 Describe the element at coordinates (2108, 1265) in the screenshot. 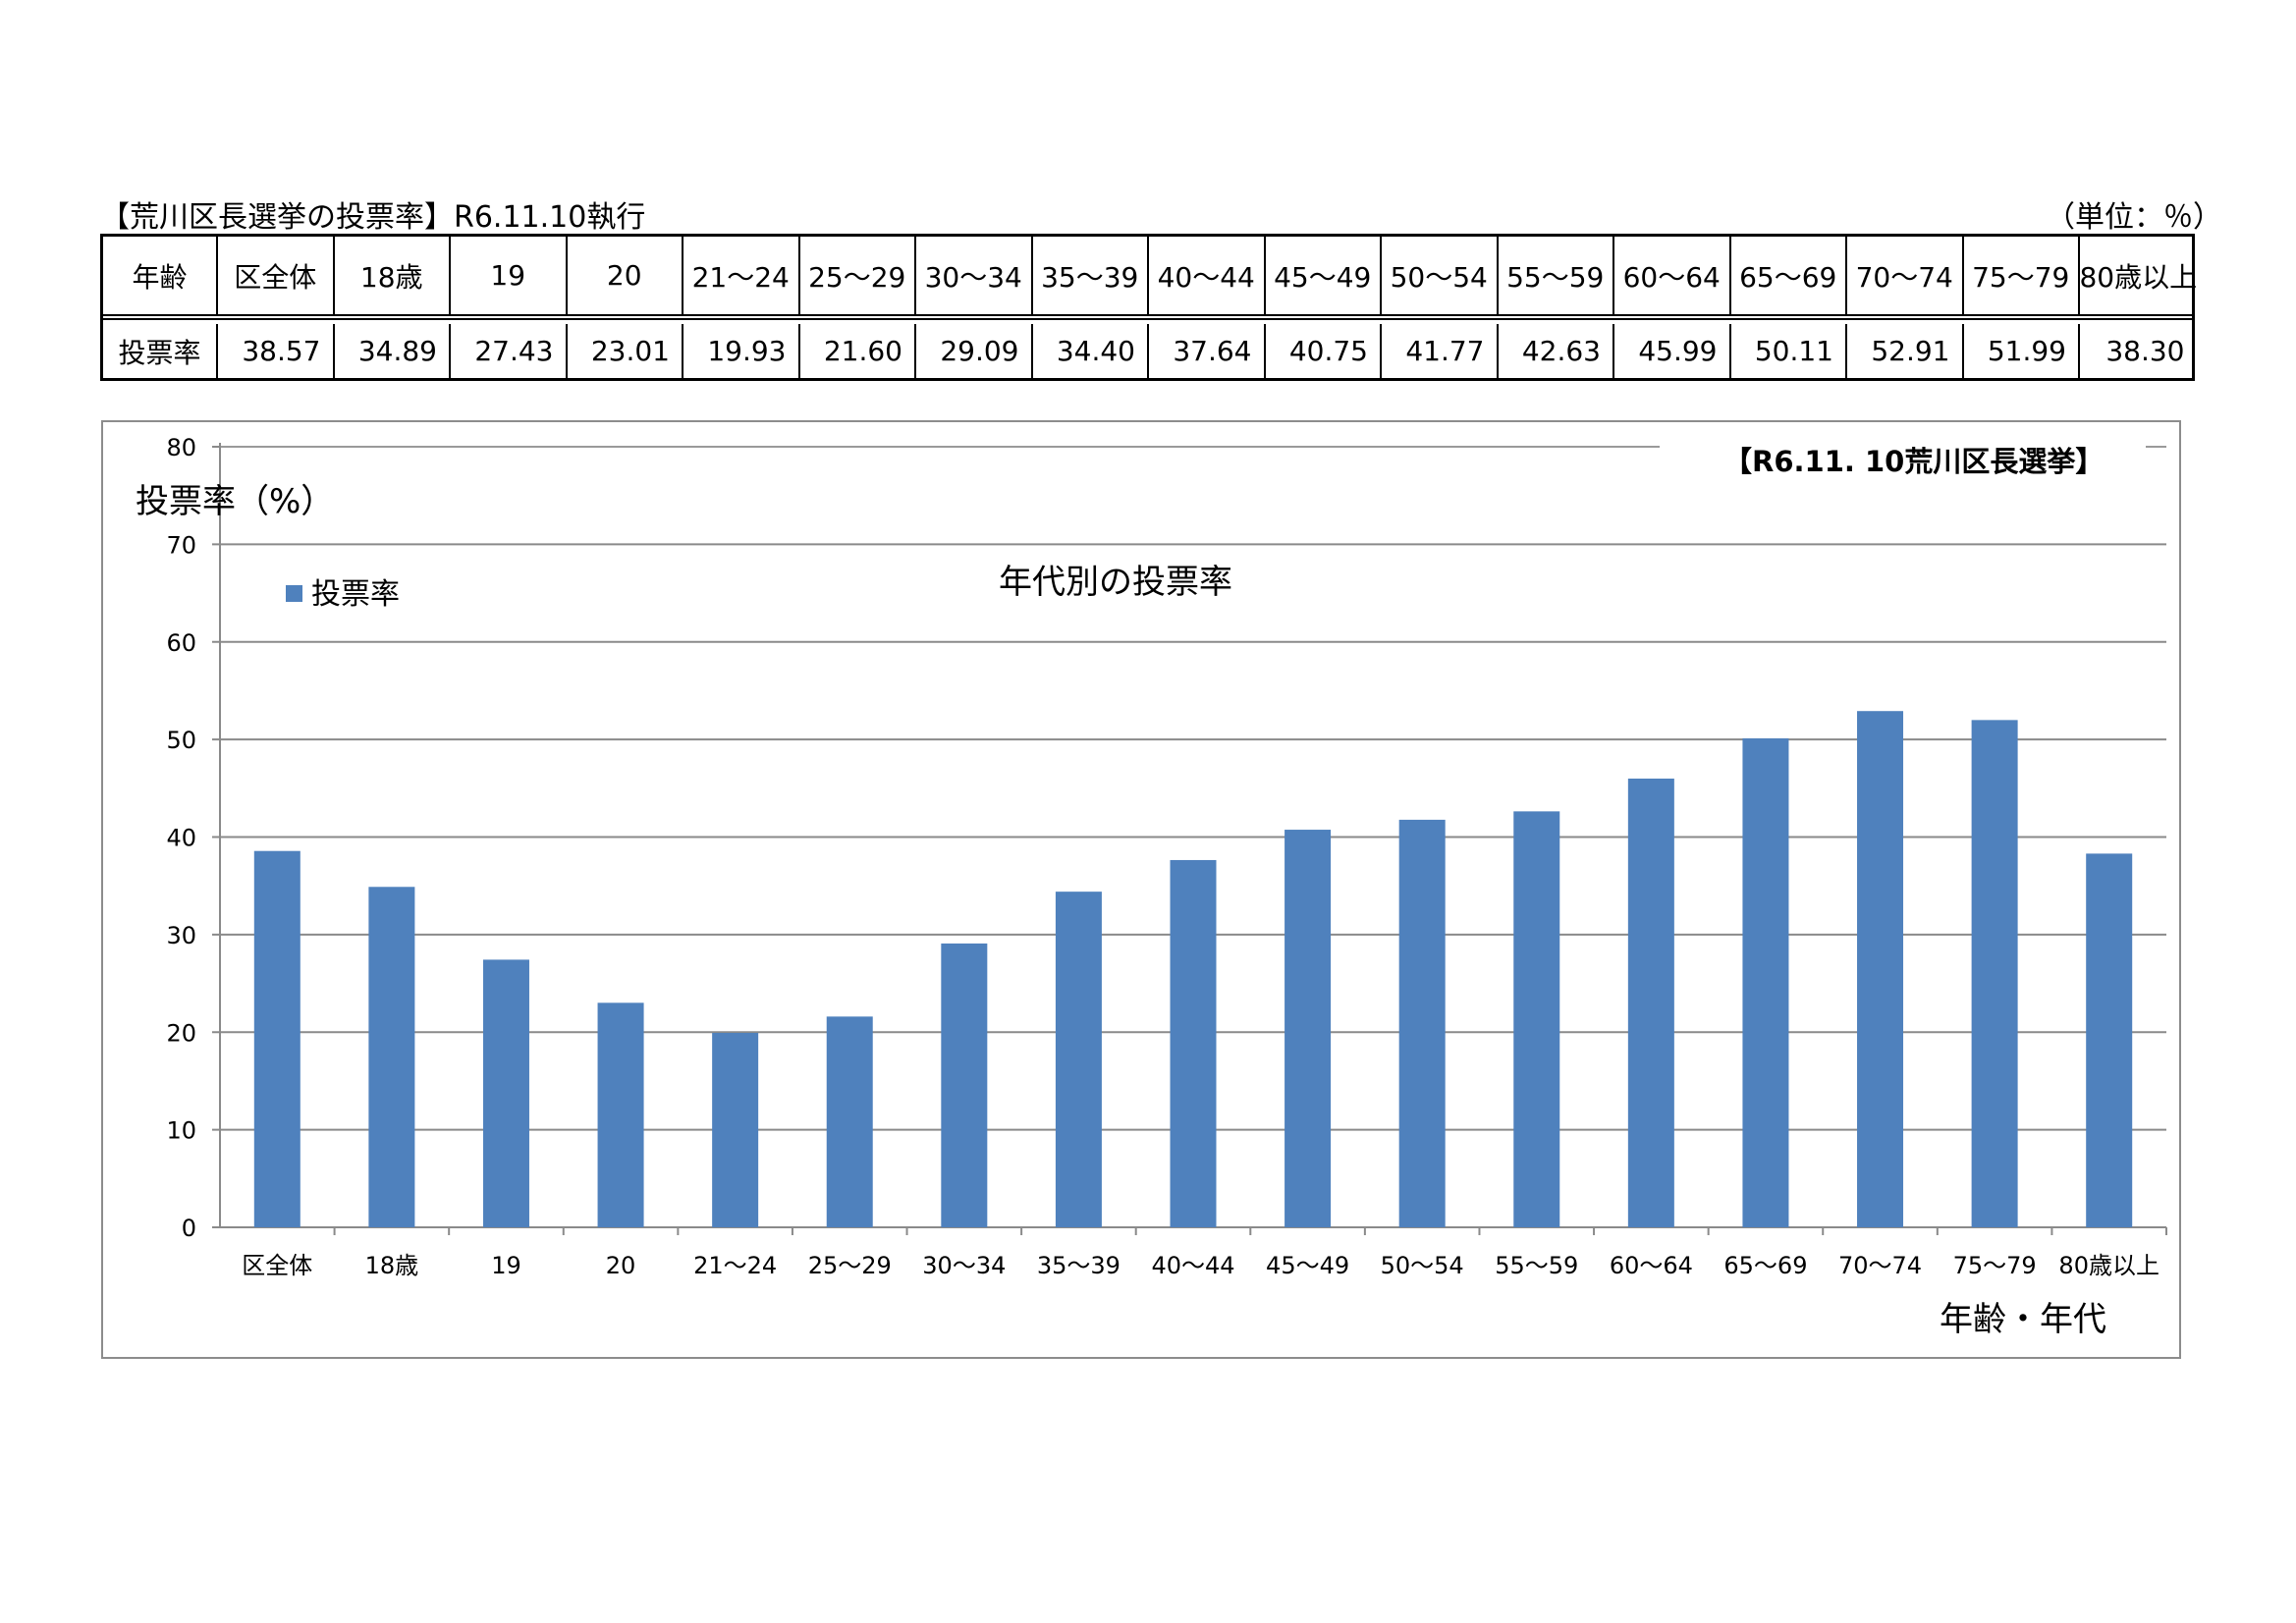

I see `x-tick-label: 80歳以上` at that location.